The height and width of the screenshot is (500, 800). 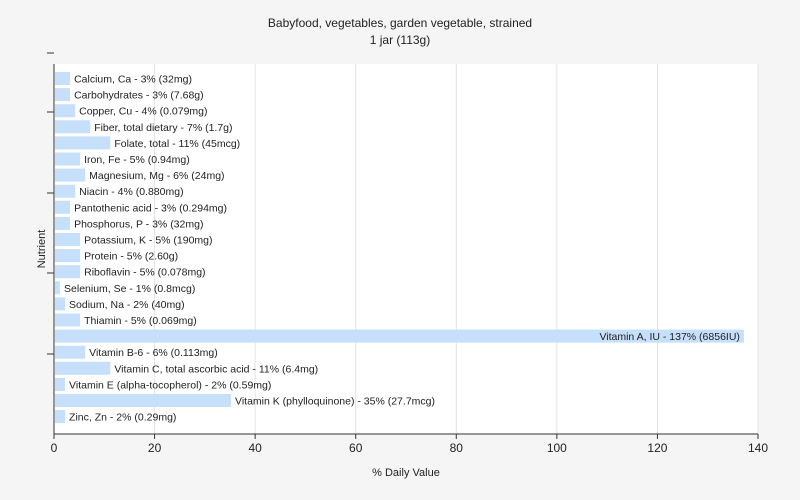 What do you see at coordinates (255, 448) in the screenshot?
I see `x-tick-label: 40` at bounding box center [255, 448].